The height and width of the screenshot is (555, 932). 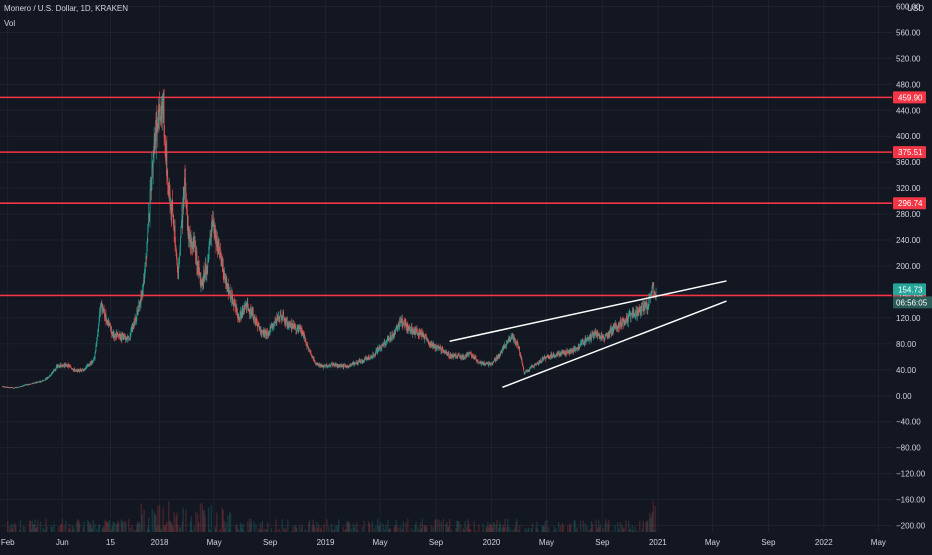 I want to click on currency-label: USD, so click(x=915, y=8).